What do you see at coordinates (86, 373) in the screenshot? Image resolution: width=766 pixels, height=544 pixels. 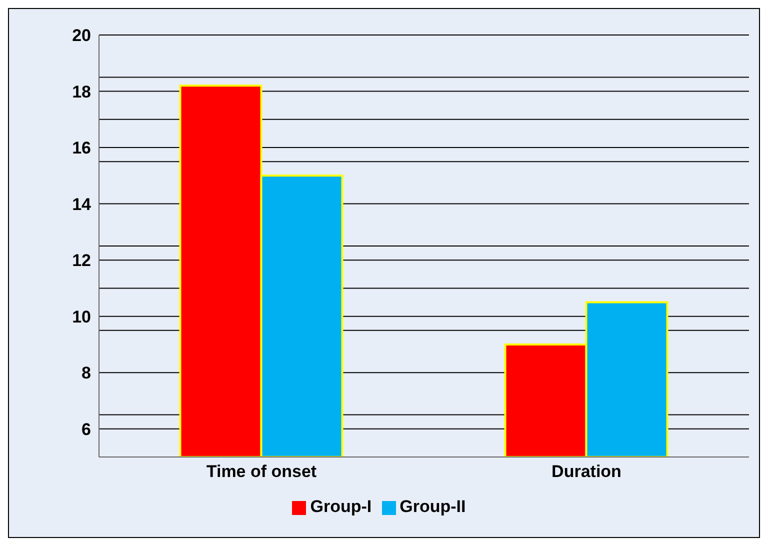 I see `y-tick-label: 8` at bounding box center [86, 373].